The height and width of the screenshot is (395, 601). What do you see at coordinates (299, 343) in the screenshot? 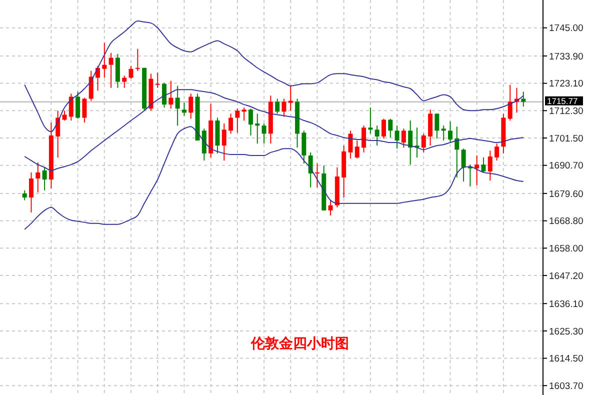
I see `text: 伦敦金四小时图` at bounding box center [299, 343].